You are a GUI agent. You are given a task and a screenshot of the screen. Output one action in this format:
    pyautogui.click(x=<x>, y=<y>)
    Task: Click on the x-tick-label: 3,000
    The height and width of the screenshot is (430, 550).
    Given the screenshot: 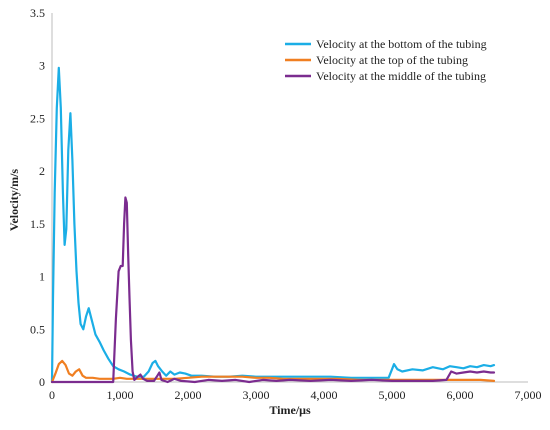 What is the action you would take?
    pyautogui.click(x=256, y=395)
    